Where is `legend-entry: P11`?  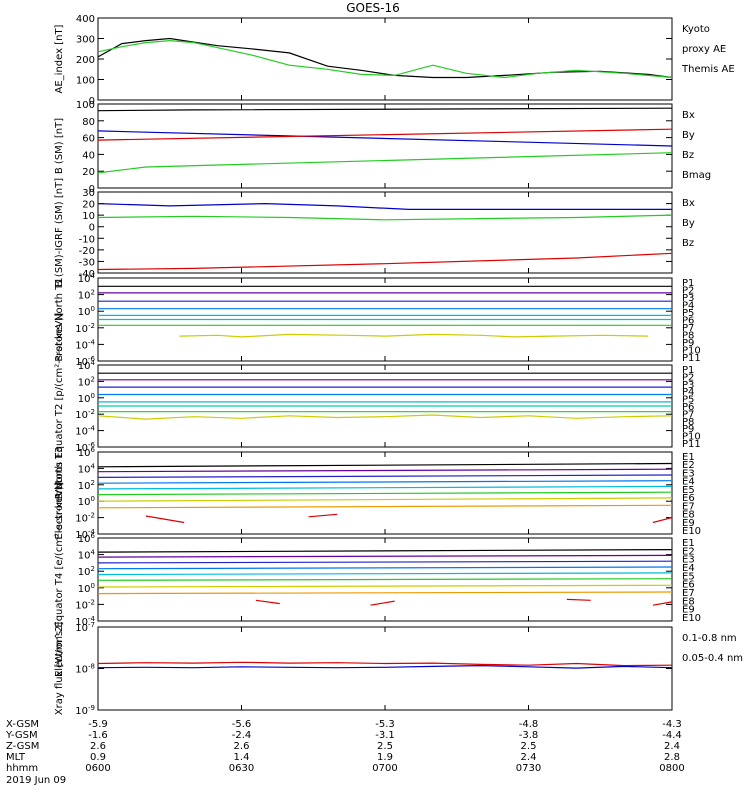
legend-entry: P11 is located at coordinates (691, 444).